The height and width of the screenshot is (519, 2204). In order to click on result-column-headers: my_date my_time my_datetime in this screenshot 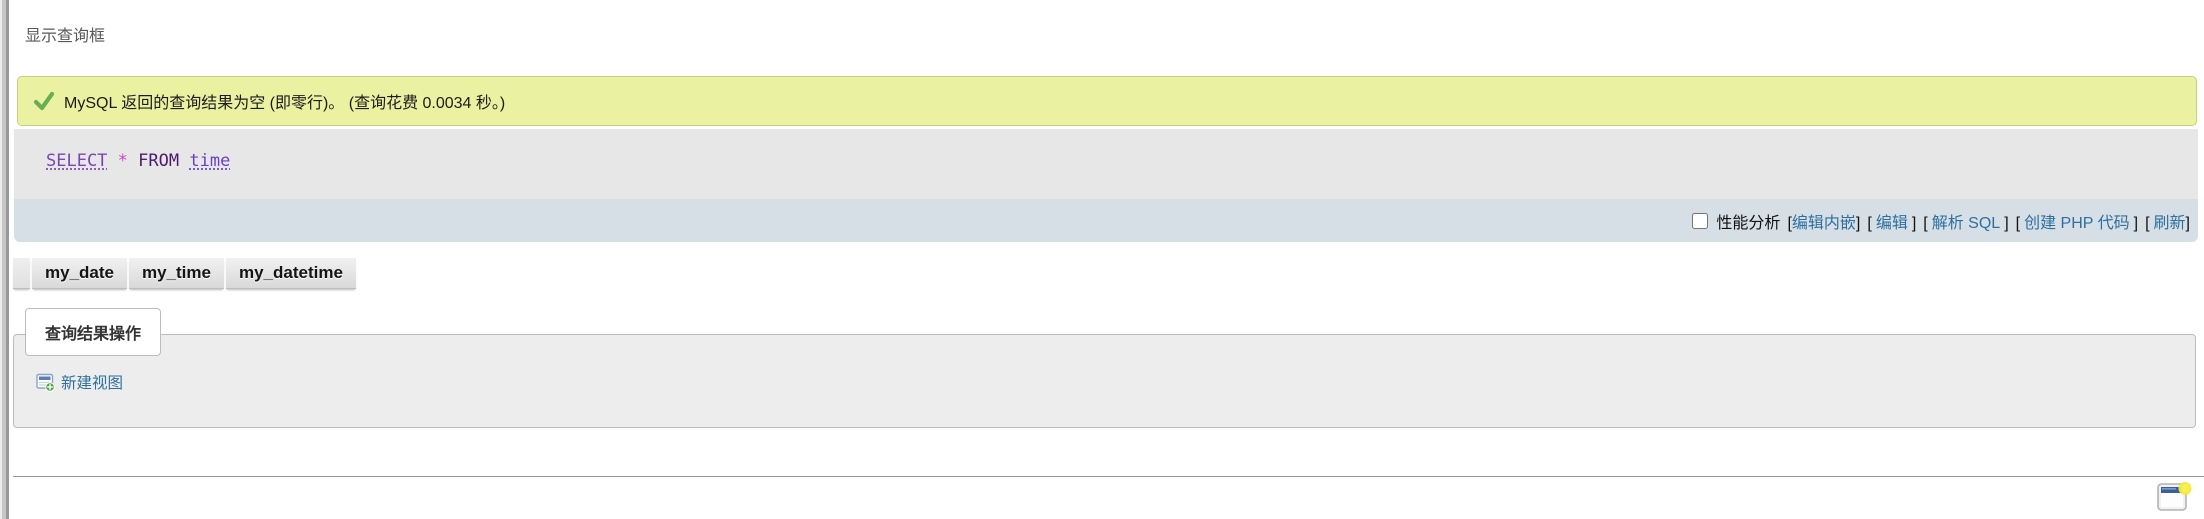, I will do `click(184, 273)`.